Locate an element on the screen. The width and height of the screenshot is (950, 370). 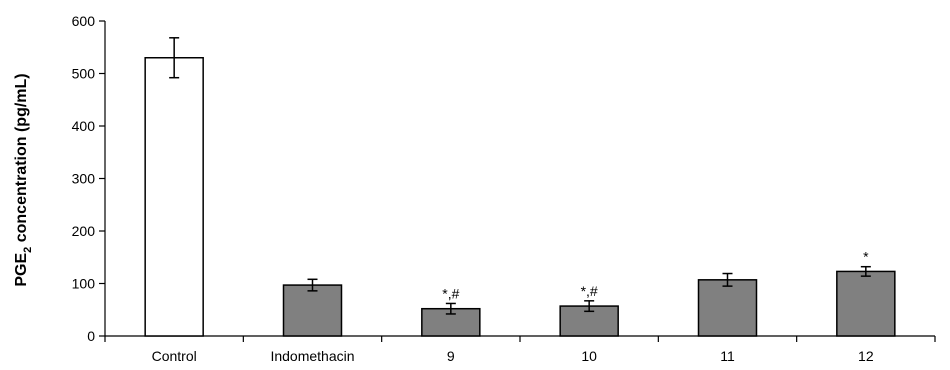
significance-marker: * is located at coordinates (866, 257).